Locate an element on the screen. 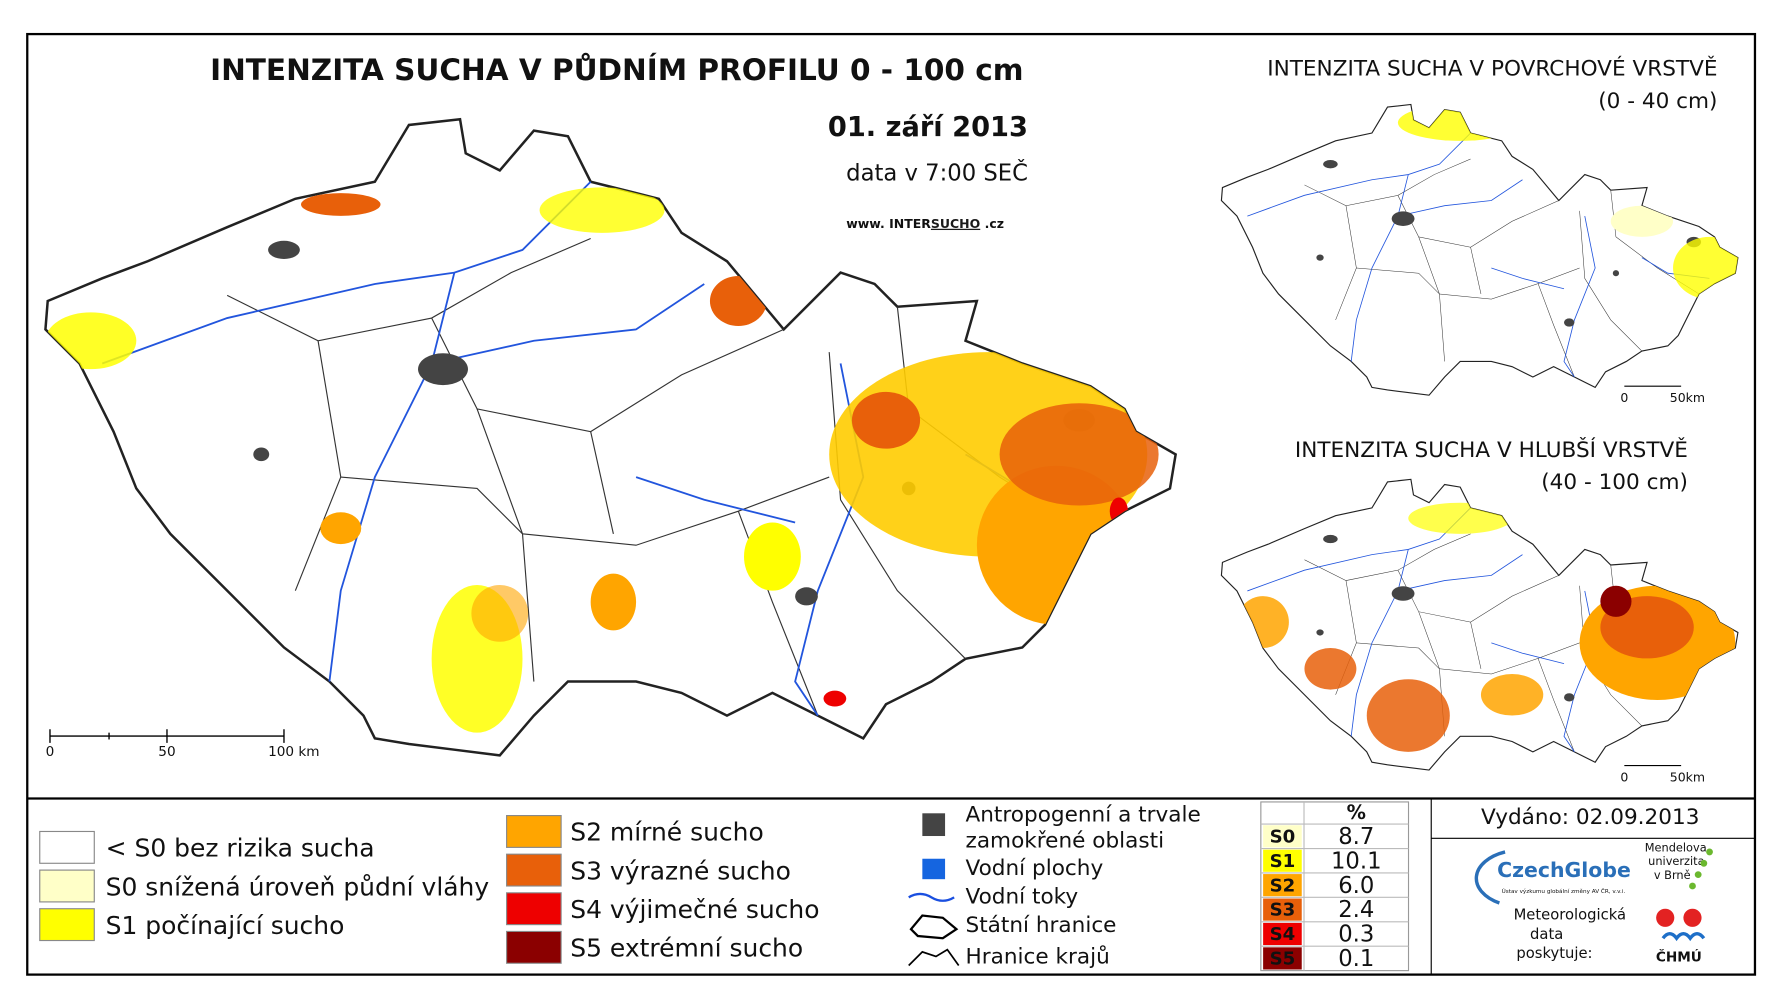 This screenshot has height=1003, width=1772. table-code: S4 is located at coordinates (1283, 934).